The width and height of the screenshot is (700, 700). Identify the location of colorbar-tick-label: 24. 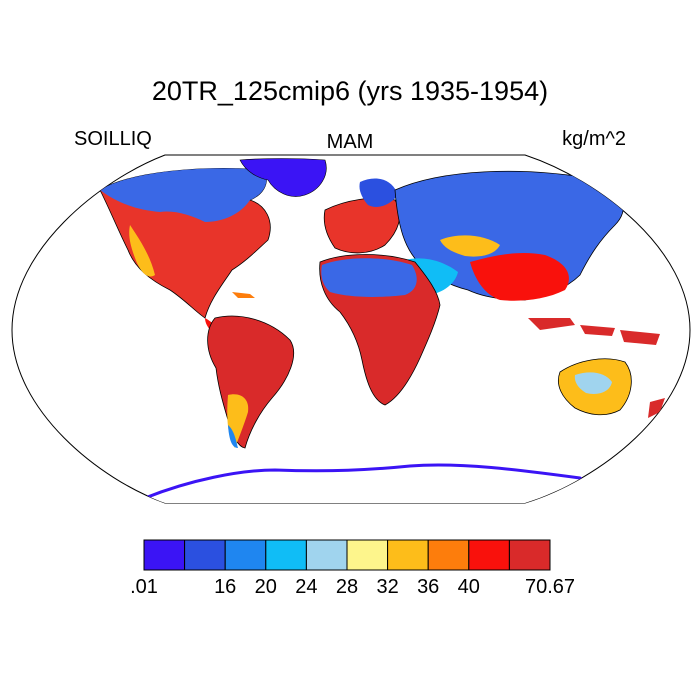
(306, 587).